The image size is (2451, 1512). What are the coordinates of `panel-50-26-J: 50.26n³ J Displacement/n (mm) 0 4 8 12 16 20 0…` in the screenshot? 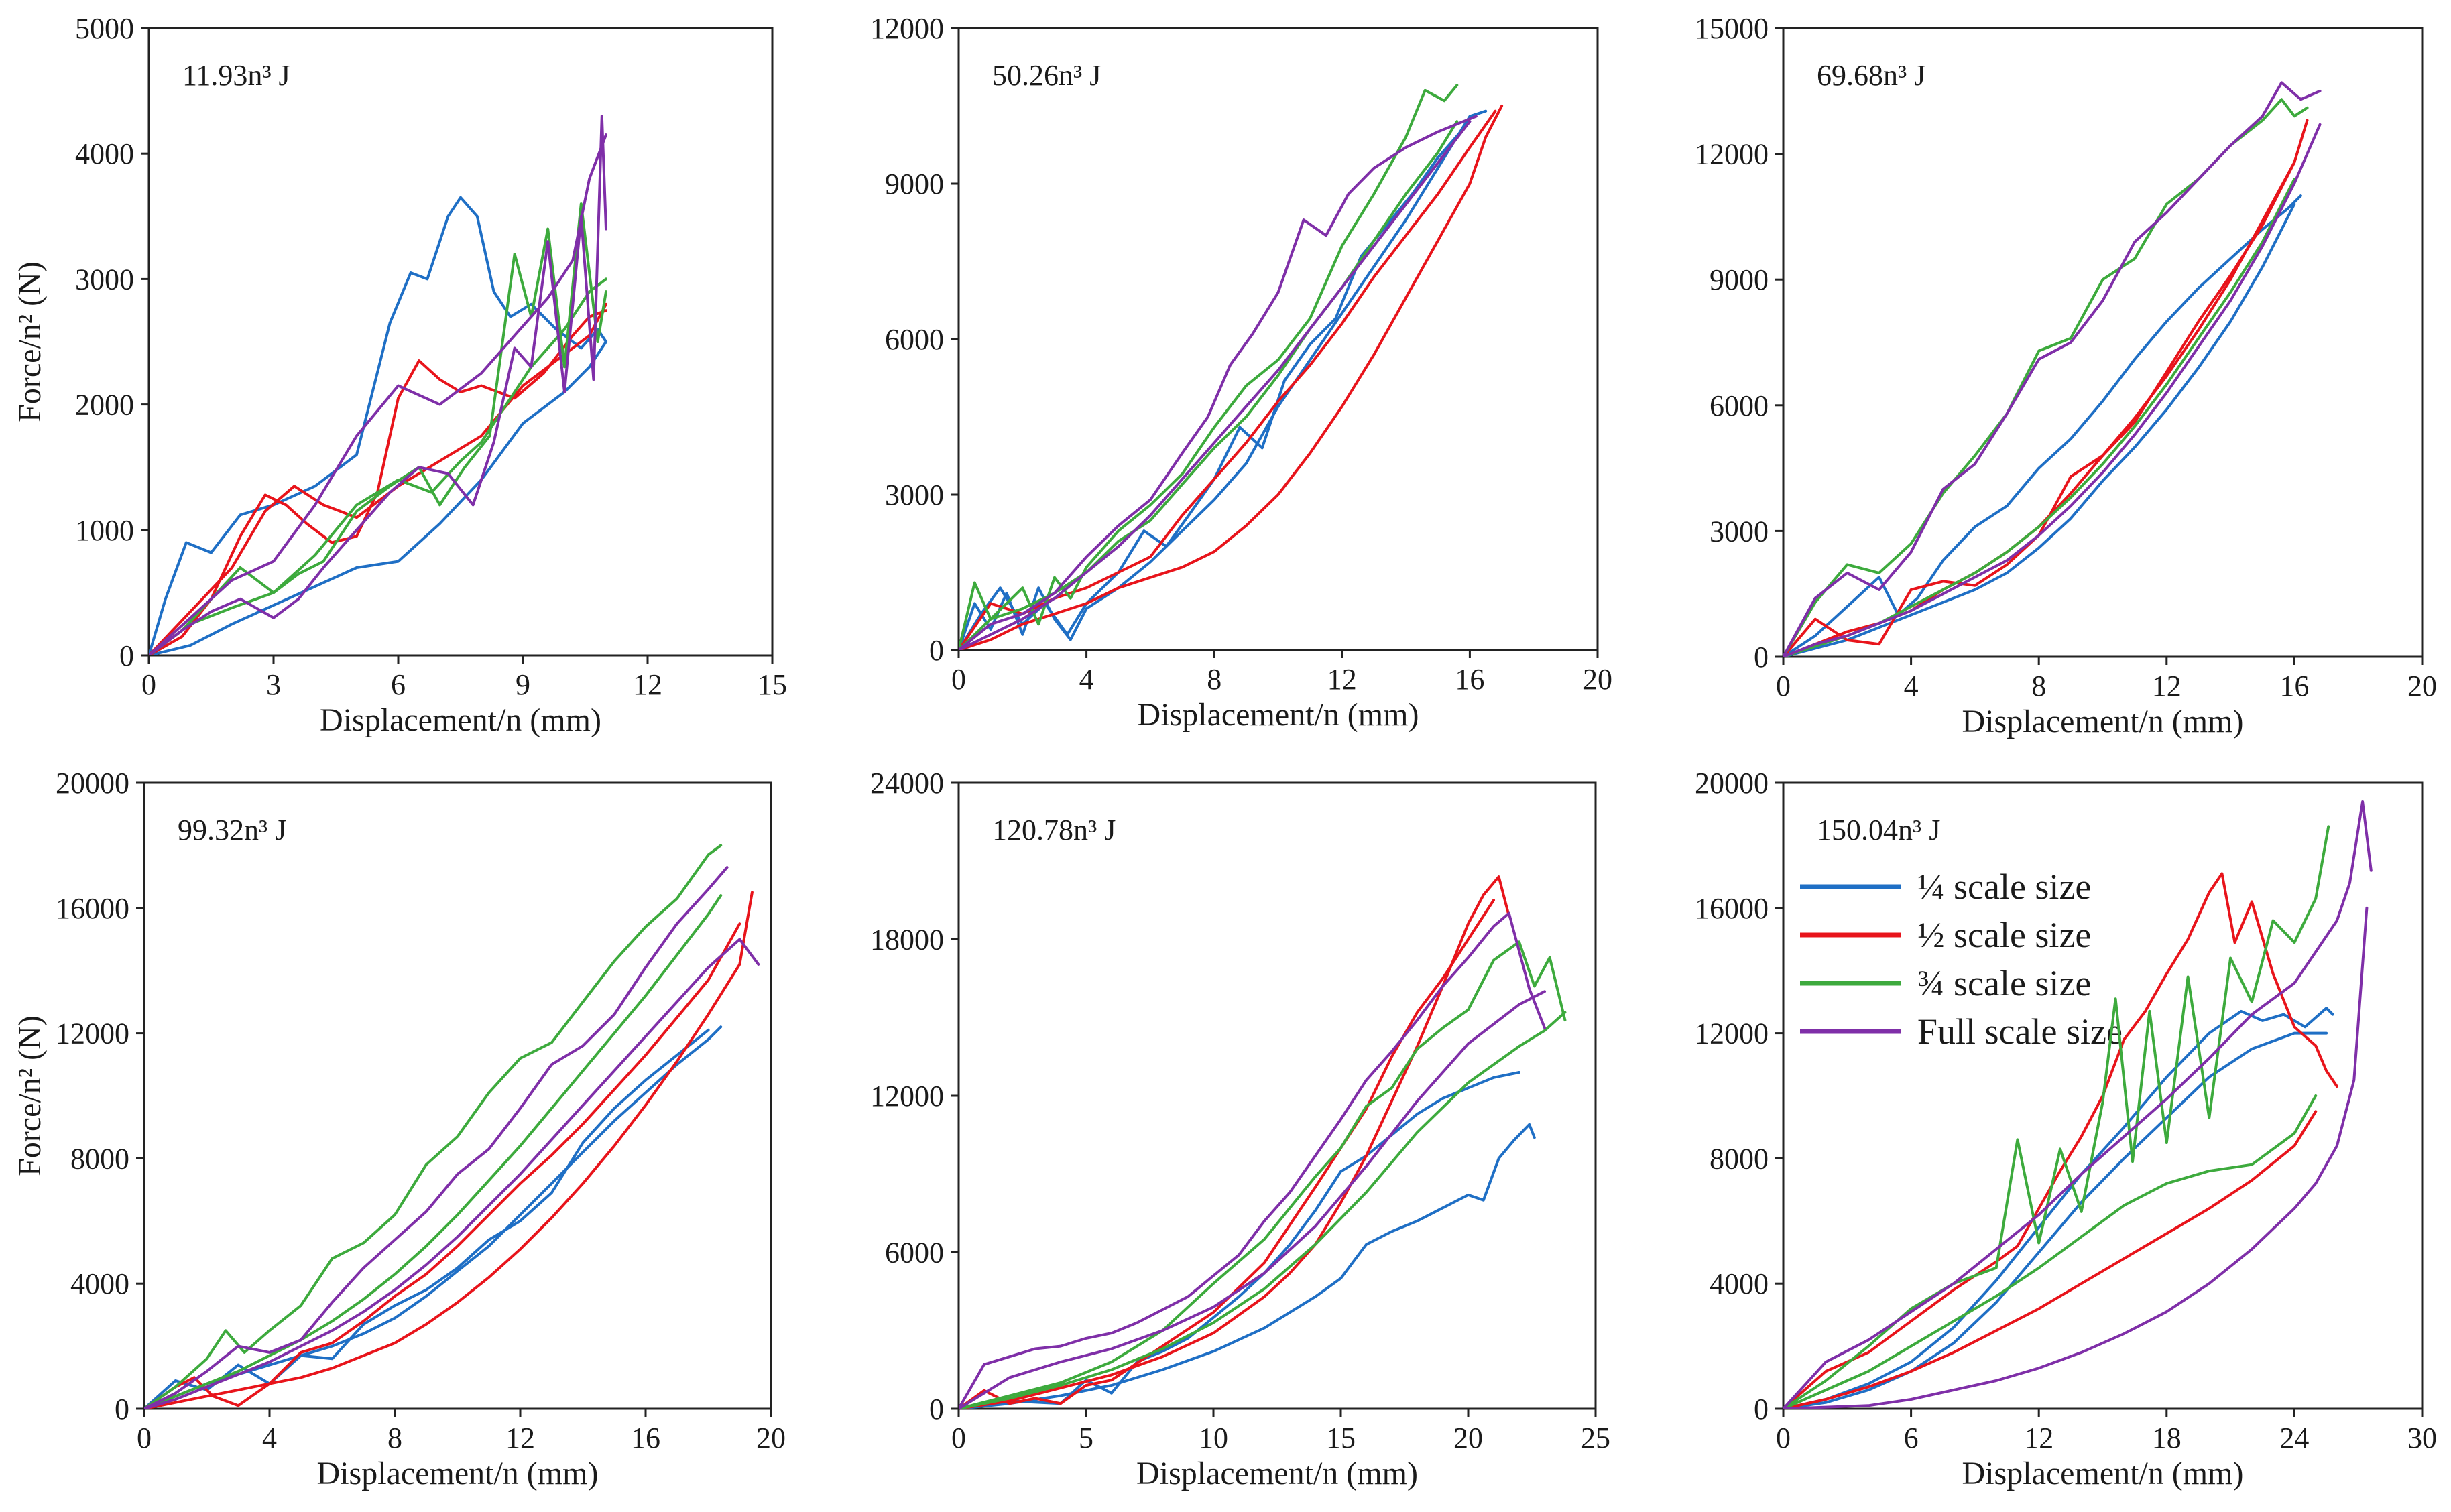 It's located at (1241, 373).